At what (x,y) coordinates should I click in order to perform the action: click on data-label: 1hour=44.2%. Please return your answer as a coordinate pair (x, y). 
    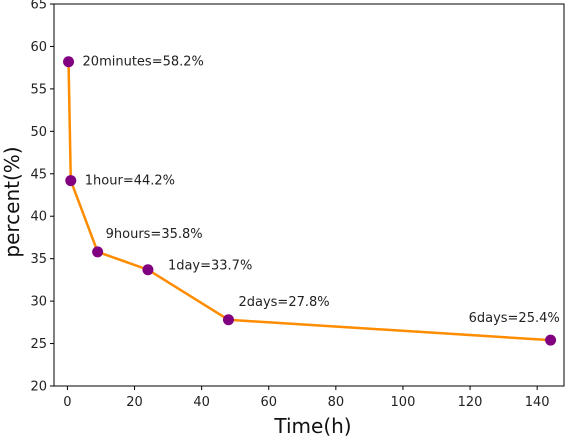
    Looking at the image, I should click on (130, 181).